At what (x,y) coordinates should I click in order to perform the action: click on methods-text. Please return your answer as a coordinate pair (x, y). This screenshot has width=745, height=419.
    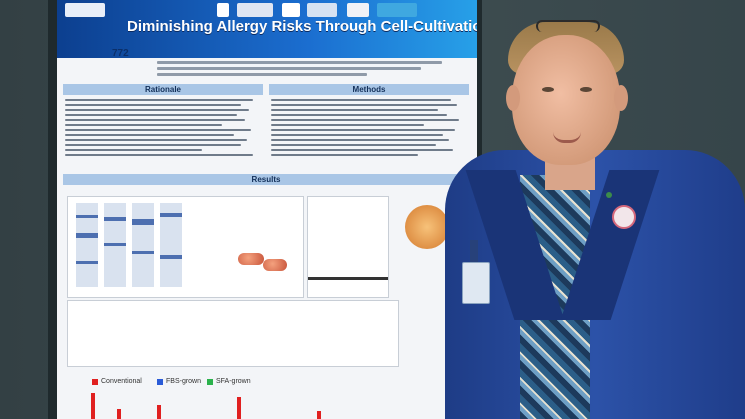
    Looking at the image, I should click on (369, 127).